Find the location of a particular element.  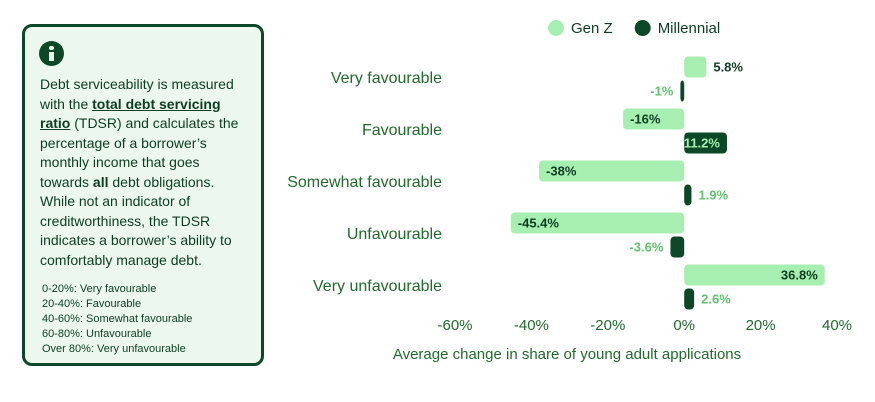

value-label: 5.8% is located at coordinates (728, 66).